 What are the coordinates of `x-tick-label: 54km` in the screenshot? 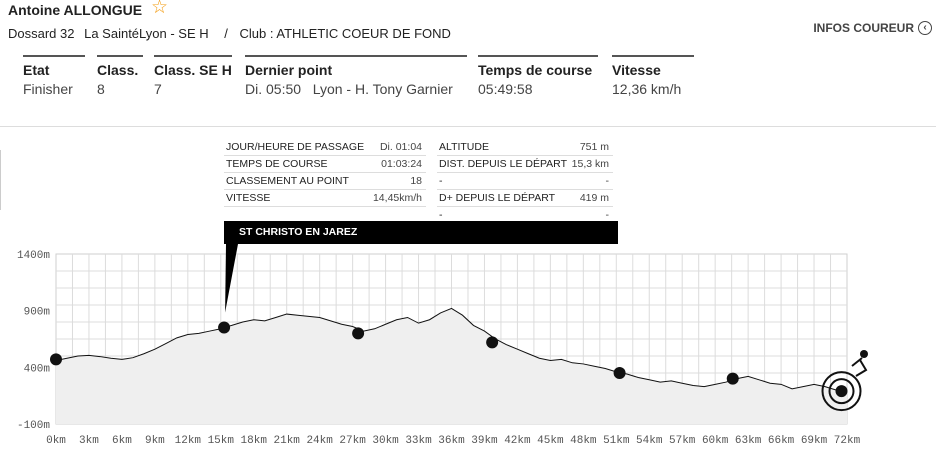 It's located at (649, 441).